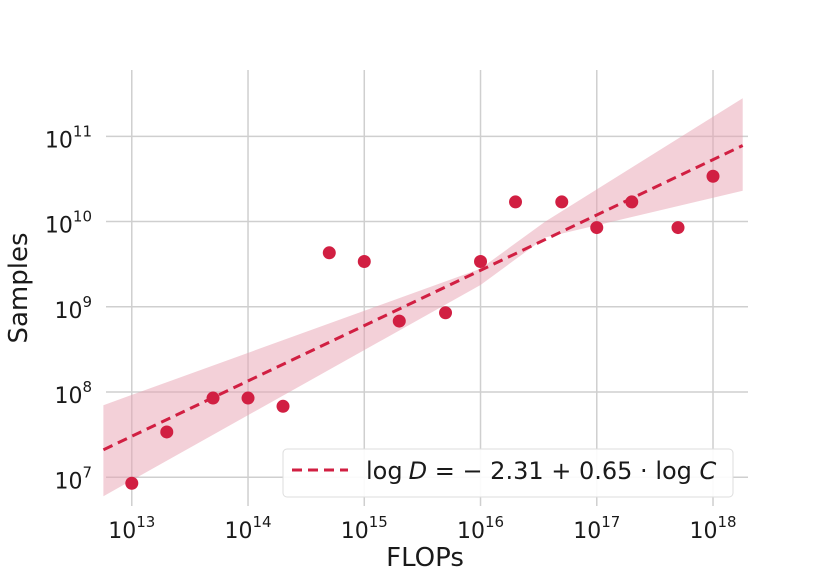 Image resolution: width=830 pixels, height=571 pixels. I want to click on legend-label-c: C, so click(708, 471).